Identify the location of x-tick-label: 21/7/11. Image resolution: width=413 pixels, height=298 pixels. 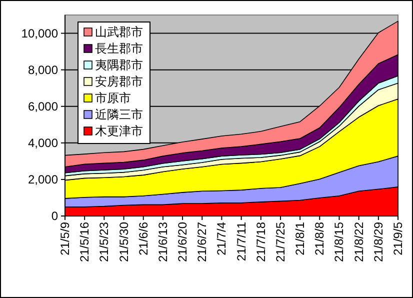
(241, 242).